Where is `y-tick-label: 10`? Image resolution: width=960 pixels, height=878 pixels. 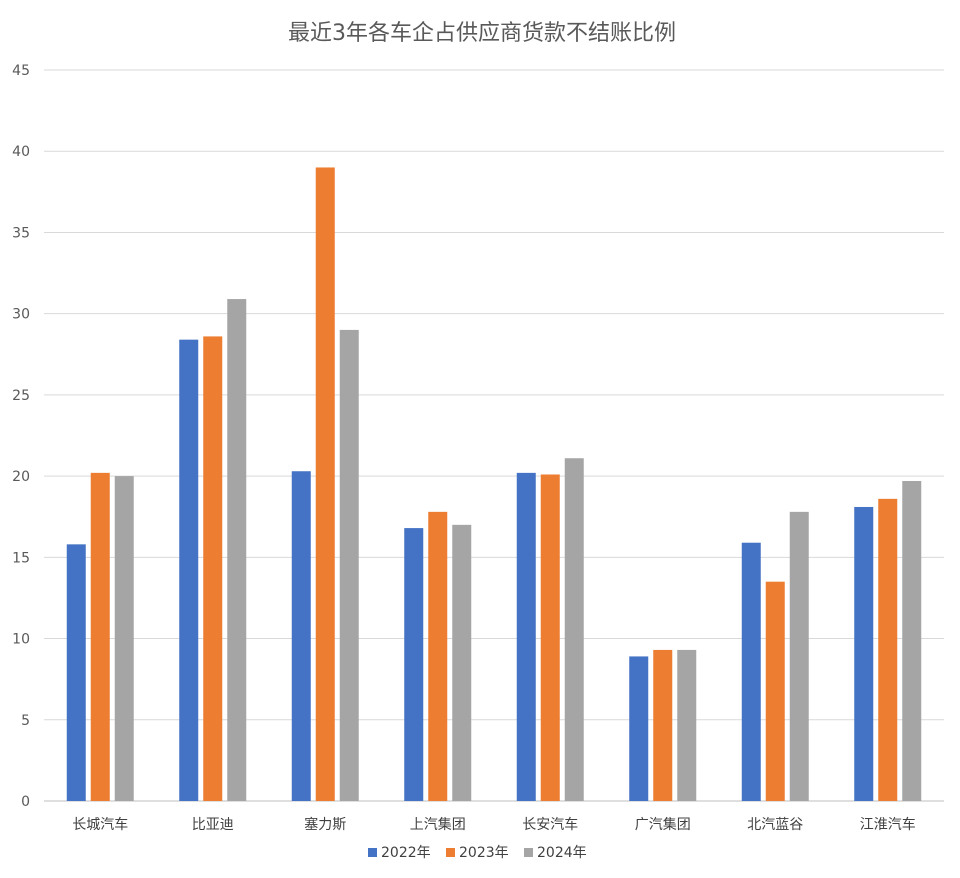 y-tick-label: 10 is located at coordinates (21, 640).